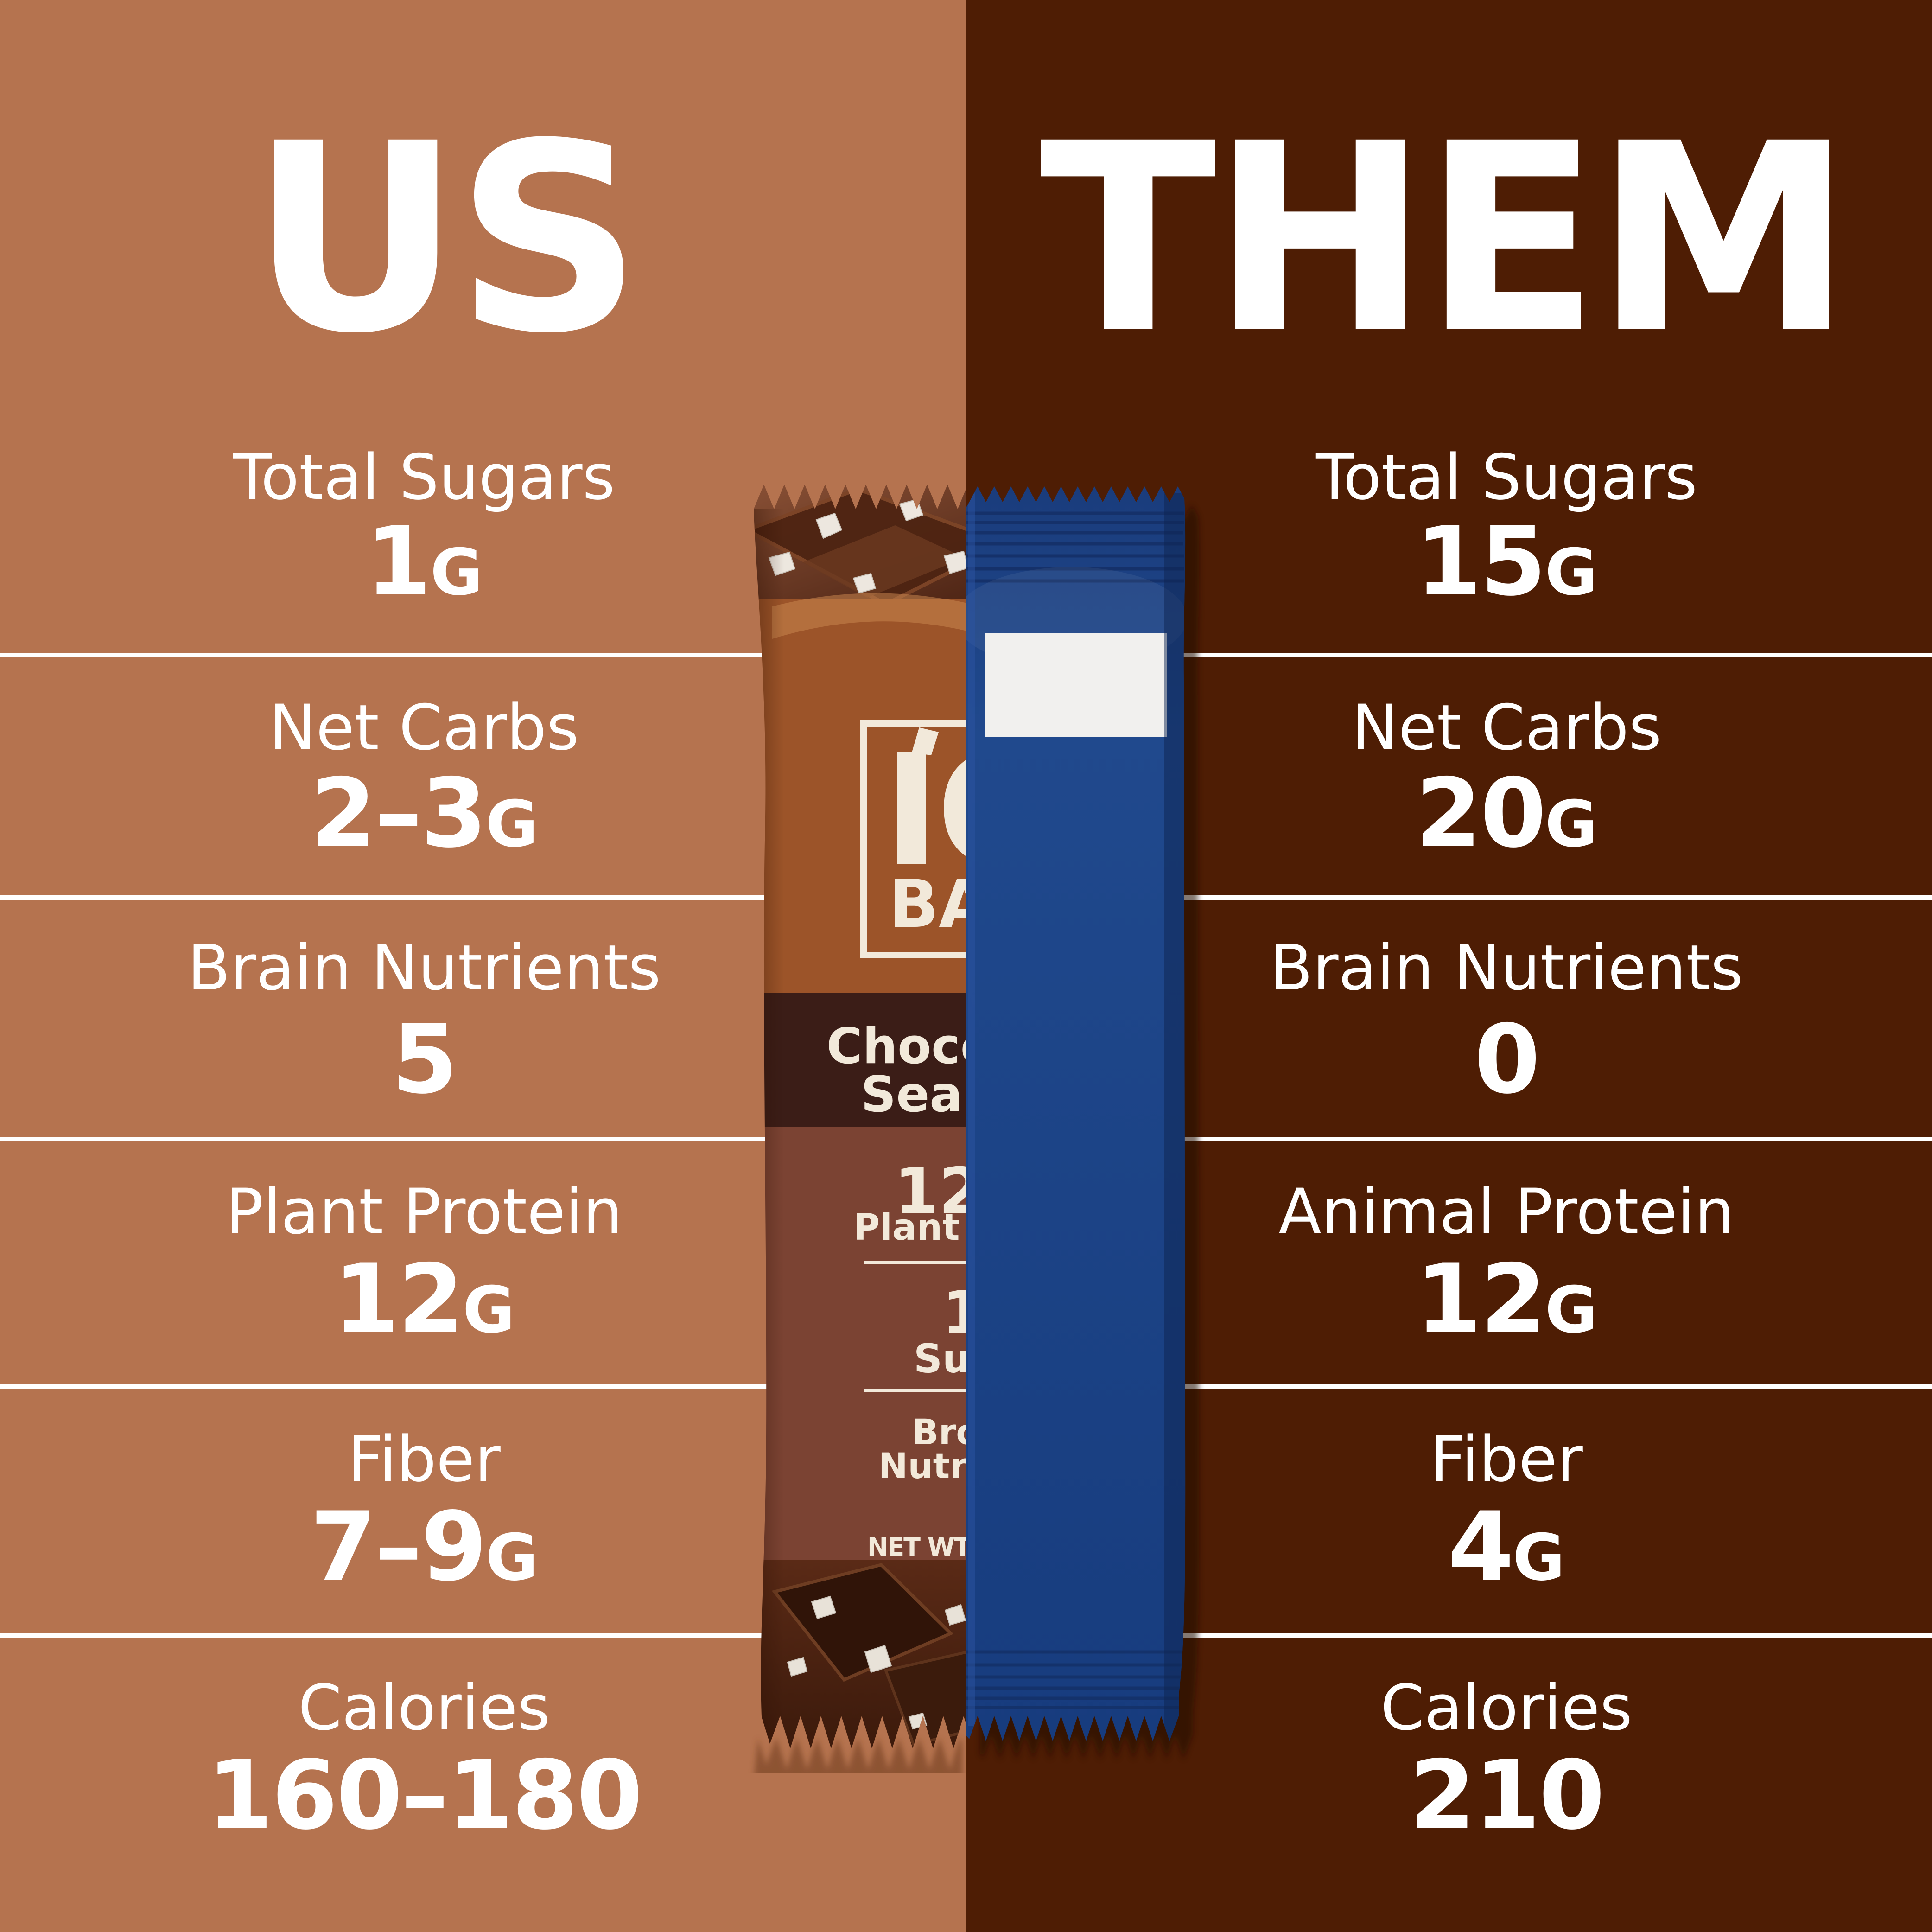  Describe the element at coordinates (867, 546) in the screenshot. I see `sea-salt-crystals` at that location.